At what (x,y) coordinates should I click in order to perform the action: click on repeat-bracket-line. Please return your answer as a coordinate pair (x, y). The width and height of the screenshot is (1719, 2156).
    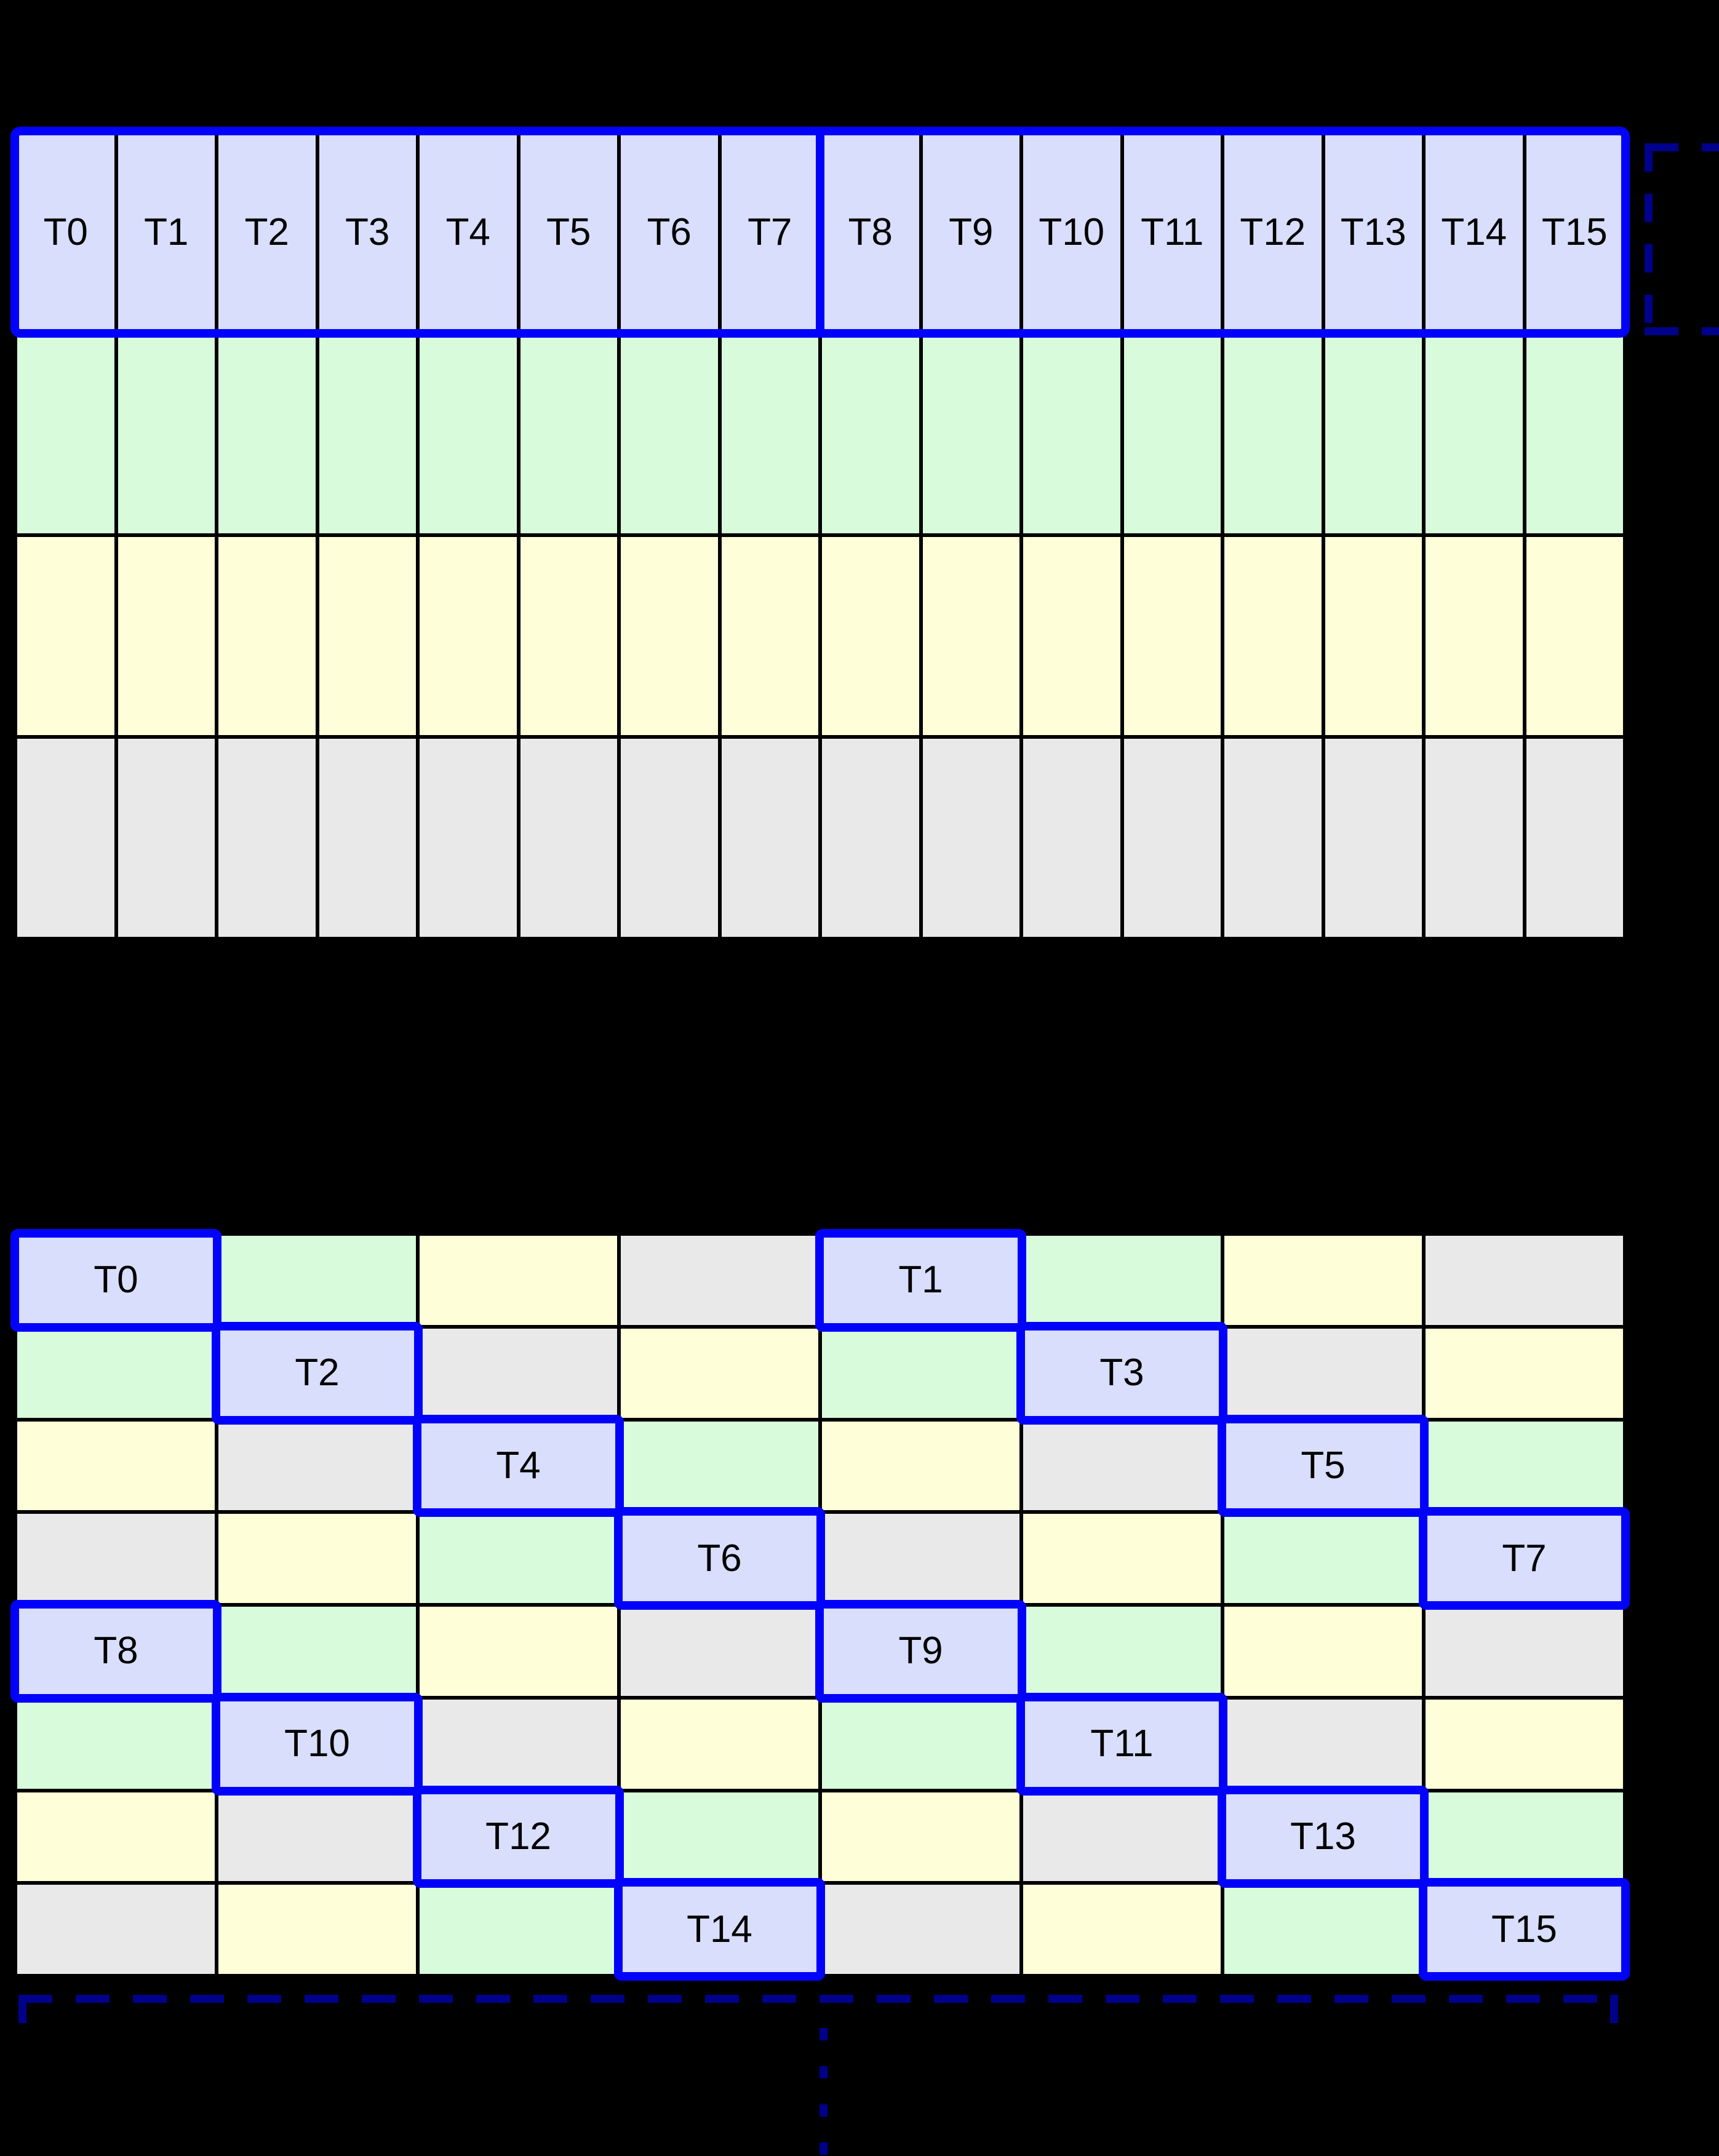
    Looking at the image, I should click on (818, 1999).